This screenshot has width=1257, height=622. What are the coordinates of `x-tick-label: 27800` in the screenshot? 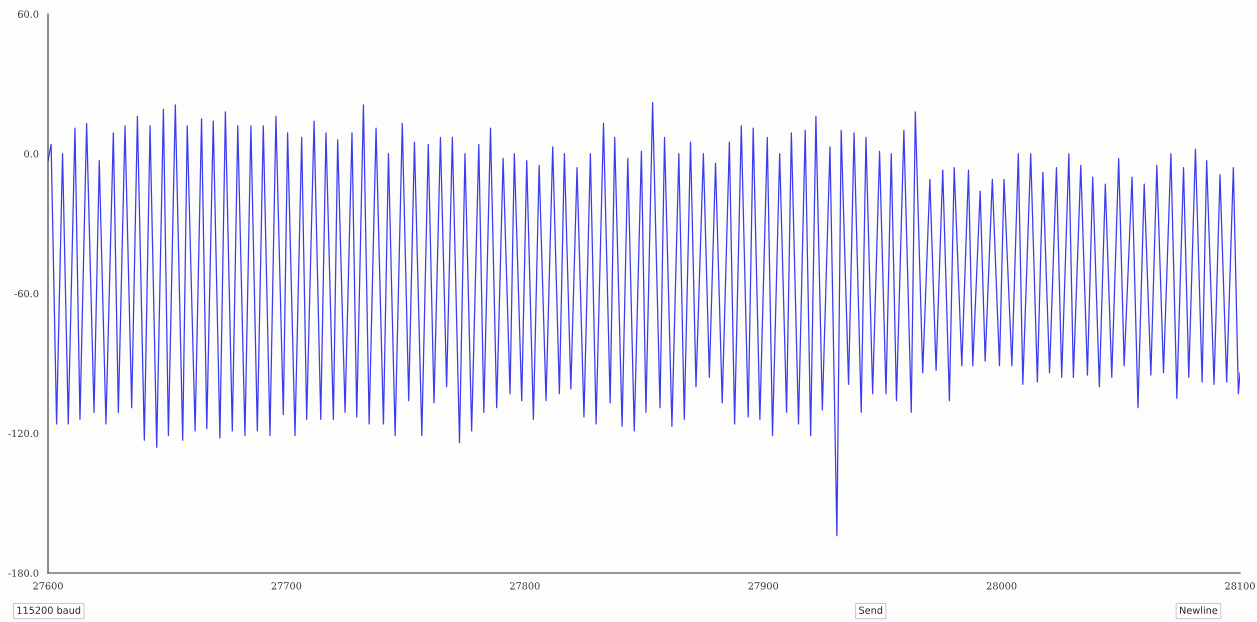 It's located at (525, 586).